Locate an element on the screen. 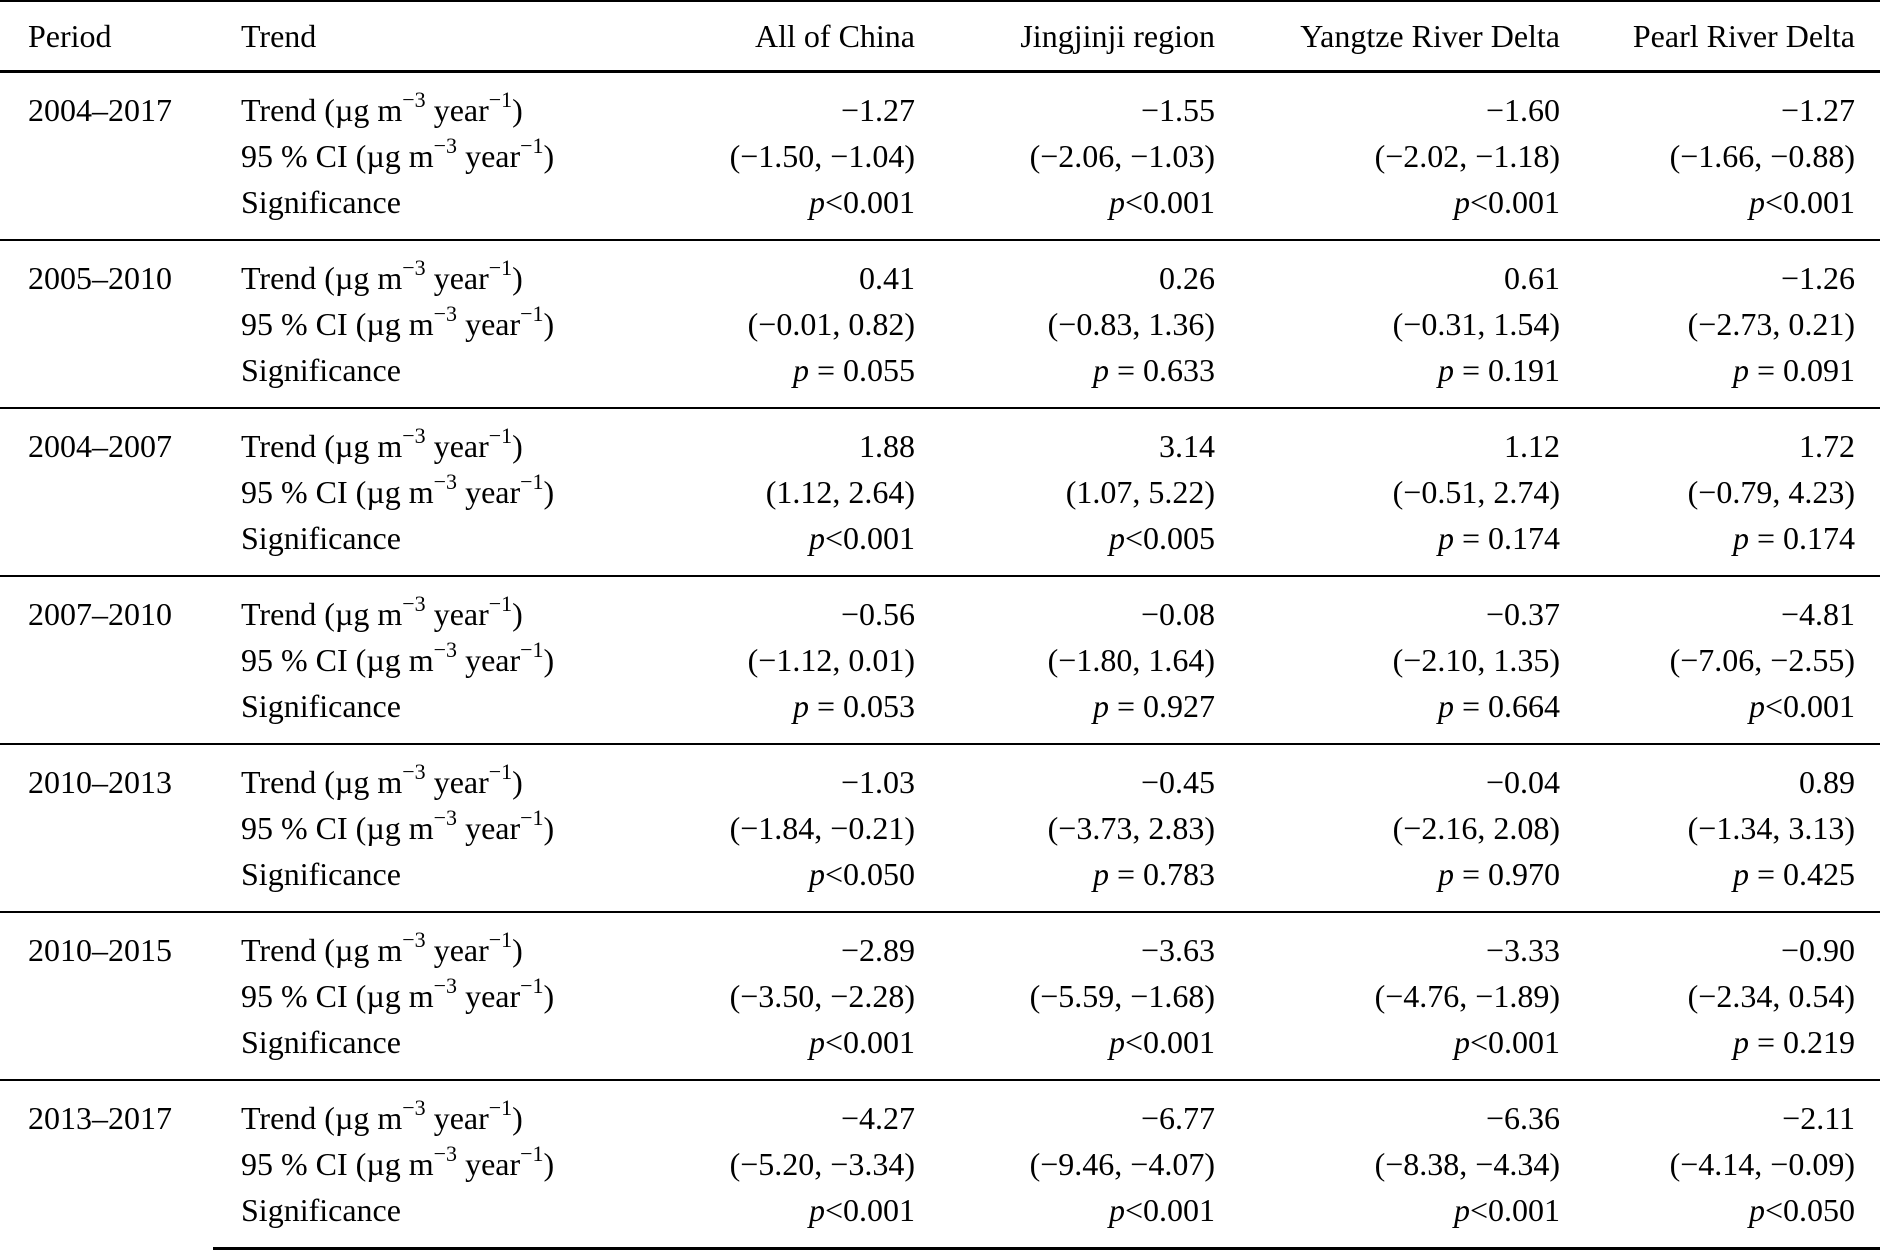 Image resolution: width=1880 pixels, height=1251 pixels. ci-value-cell: (−5.59, −1.68) is located at coordinates (1122, 996).